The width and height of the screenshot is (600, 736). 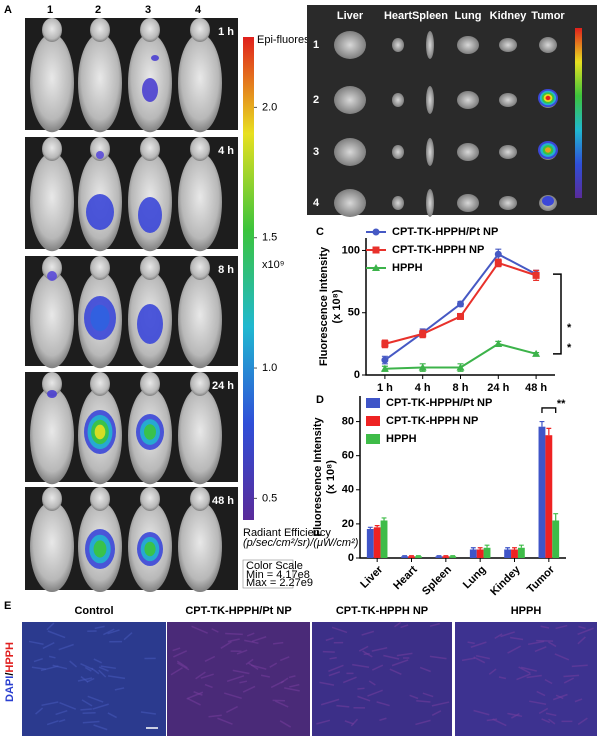 I want to click on colorbar, so click(x=248, y=278).